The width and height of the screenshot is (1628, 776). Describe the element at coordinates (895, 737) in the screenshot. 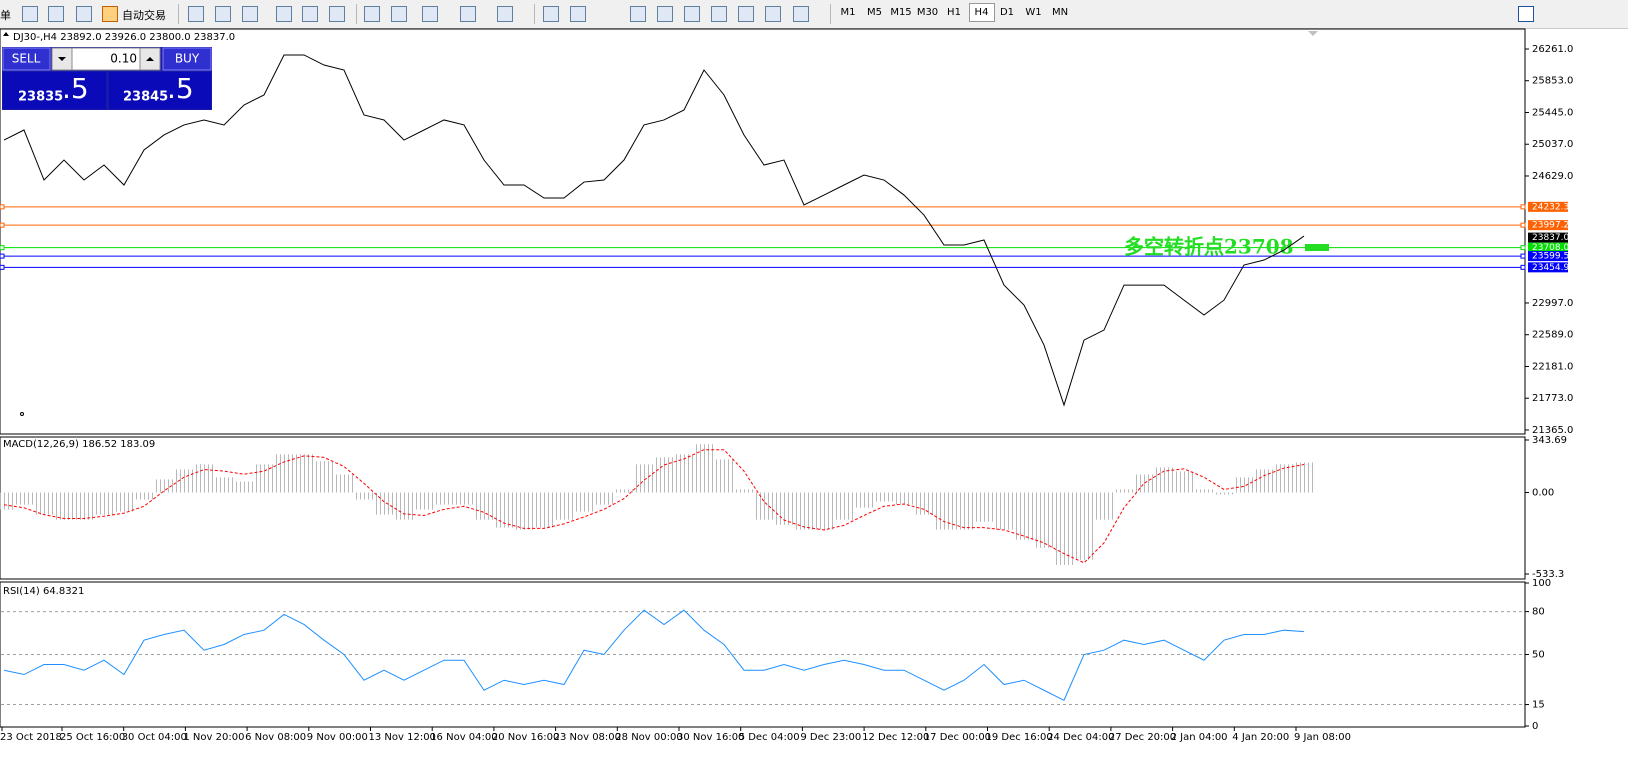

I see `time-label: 12 Dec 12:00` at that location.